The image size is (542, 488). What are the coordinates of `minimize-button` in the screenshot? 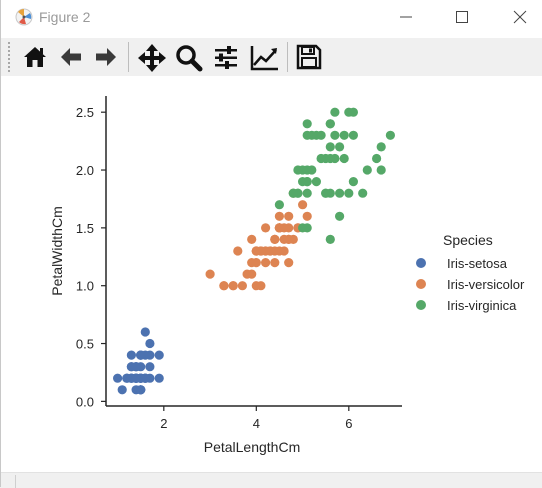 It's located at (406, 17).